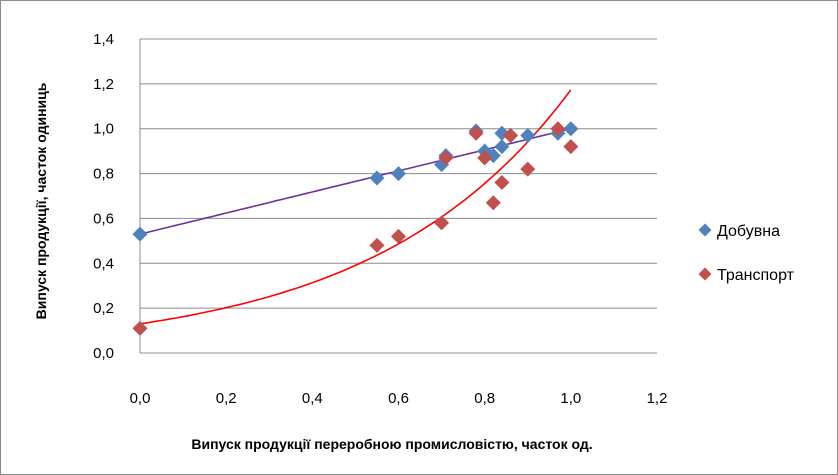 This screenshot has width=838, height=475. Describe the element at coordinates (103, 308) in the screenshot. I see `y-tick-label: 0,2` at that location.